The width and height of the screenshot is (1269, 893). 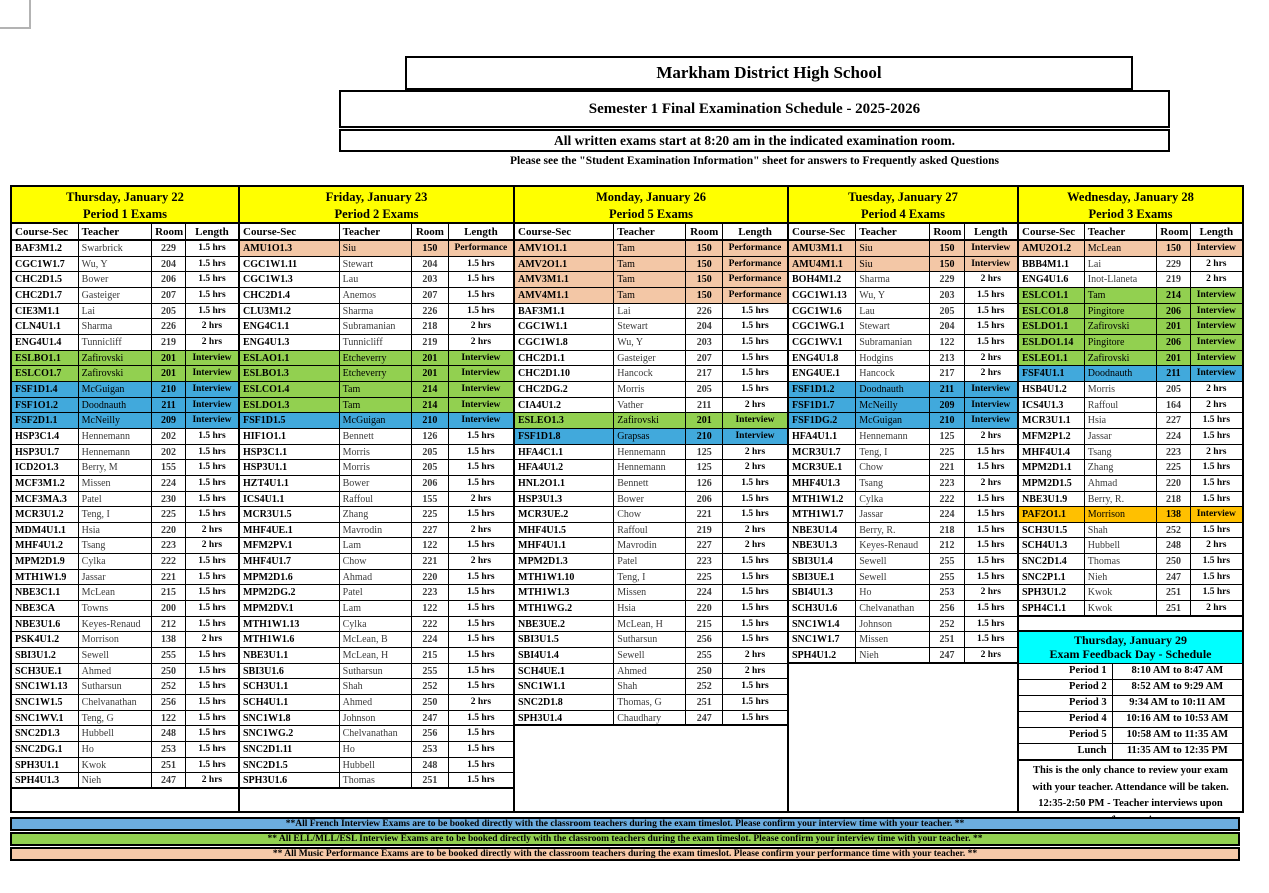 I want to click on exam-row: SCH3U1.6 Chelvanathan 256 1.5 hrs, so click(x=903, y=609).